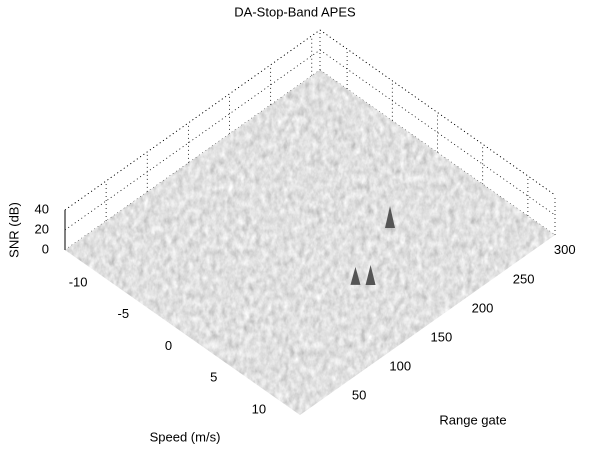 This screenshot has height=450, width=591. Describe the element at coordinates (185, 436) in the screenshot. I see `x-axis-label: Speed (m/s)` at that location.